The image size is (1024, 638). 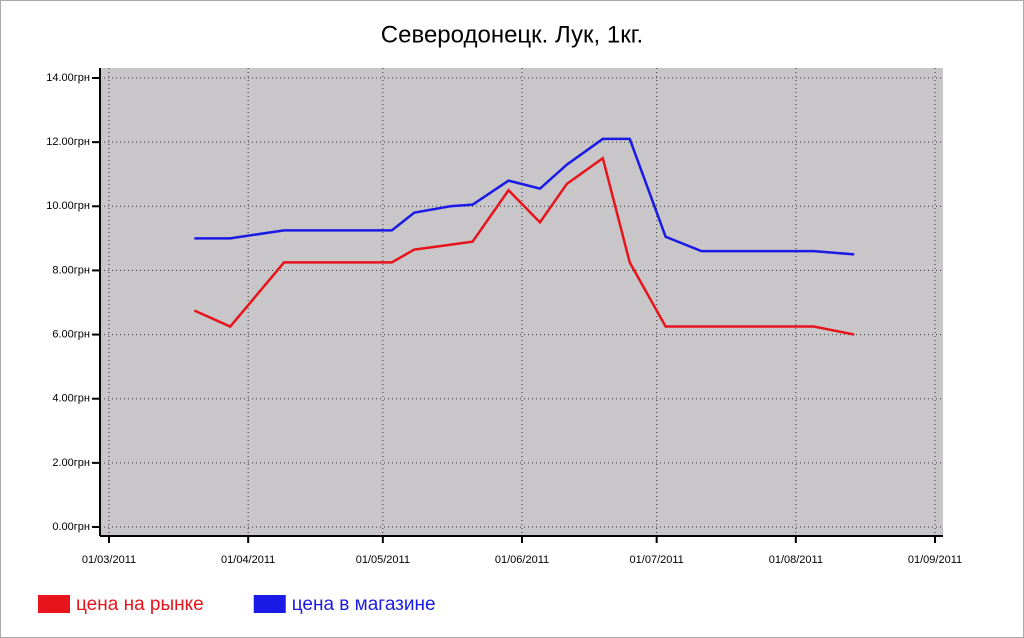 I want to click on y-tick-label: 10.00грн, so click(x=68, y=206).